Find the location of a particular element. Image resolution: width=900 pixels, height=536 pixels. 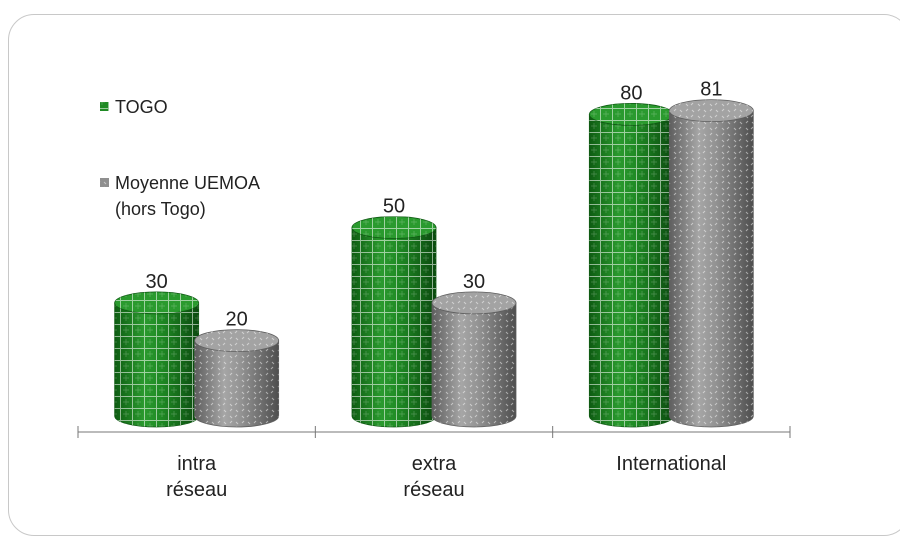

x-tick-label-0: intra réseau is located at coordinates (196, 477).